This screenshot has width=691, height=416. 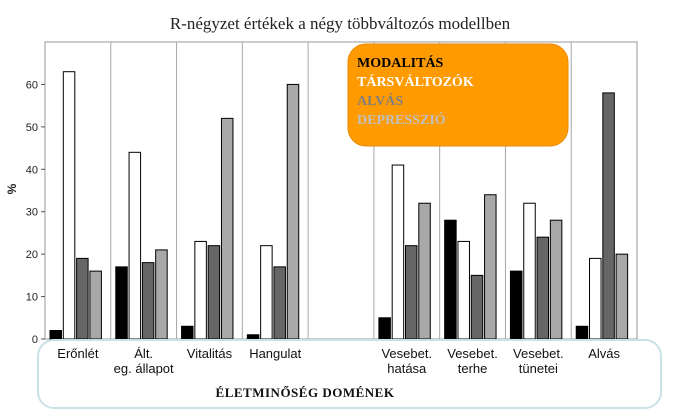 I want to click on x-category-label: Erőnlét, so click(x=78, y=353).